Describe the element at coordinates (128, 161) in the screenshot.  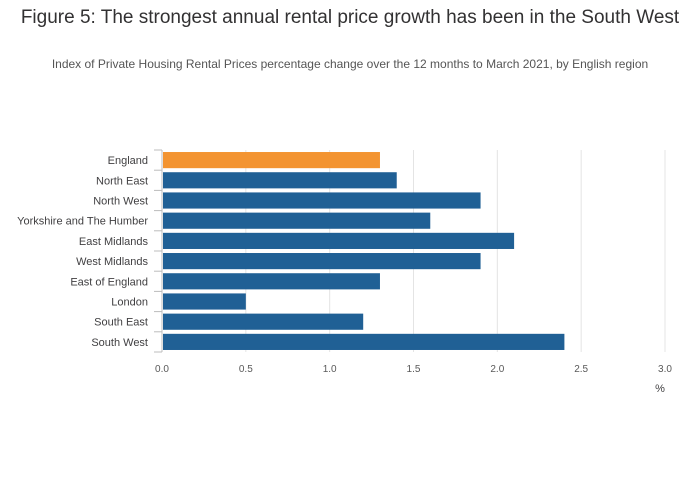
I see `category-label: England` at that location.